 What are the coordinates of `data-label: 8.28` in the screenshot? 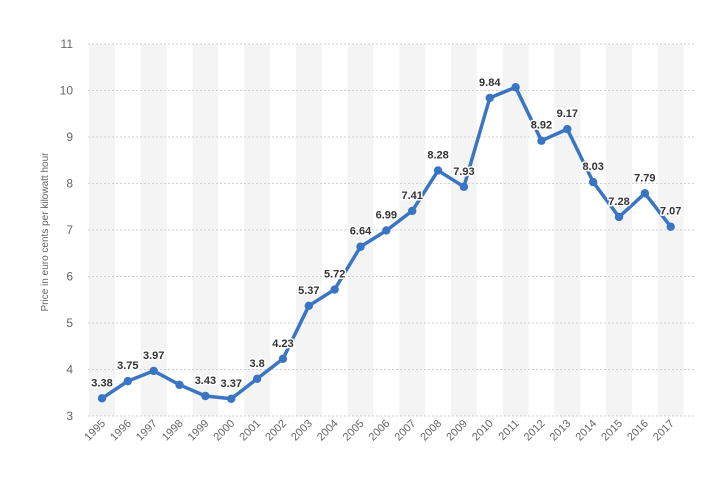 It's located at (437, 155).